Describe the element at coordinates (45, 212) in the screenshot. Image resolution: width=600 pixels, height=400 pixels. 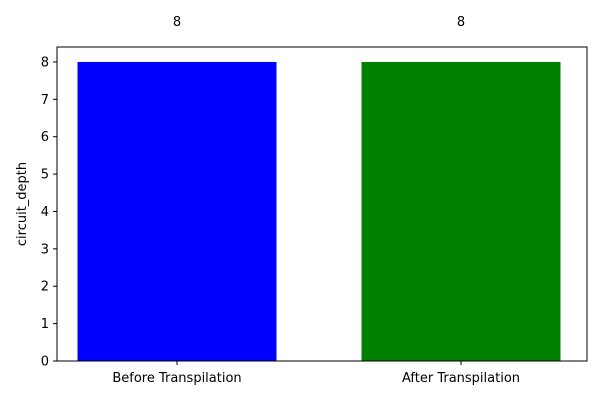
I see `y-tick-label: 4` at that location.